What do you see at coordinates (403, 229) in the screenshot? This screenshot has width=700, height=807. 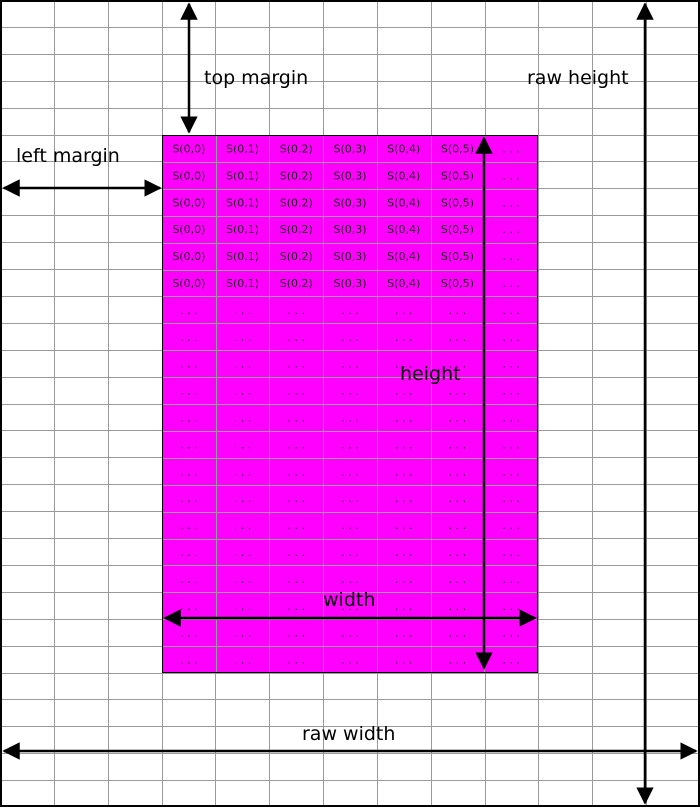 I see `sensor-cell-label: S(0,4)` at bounding box center [403, 229].